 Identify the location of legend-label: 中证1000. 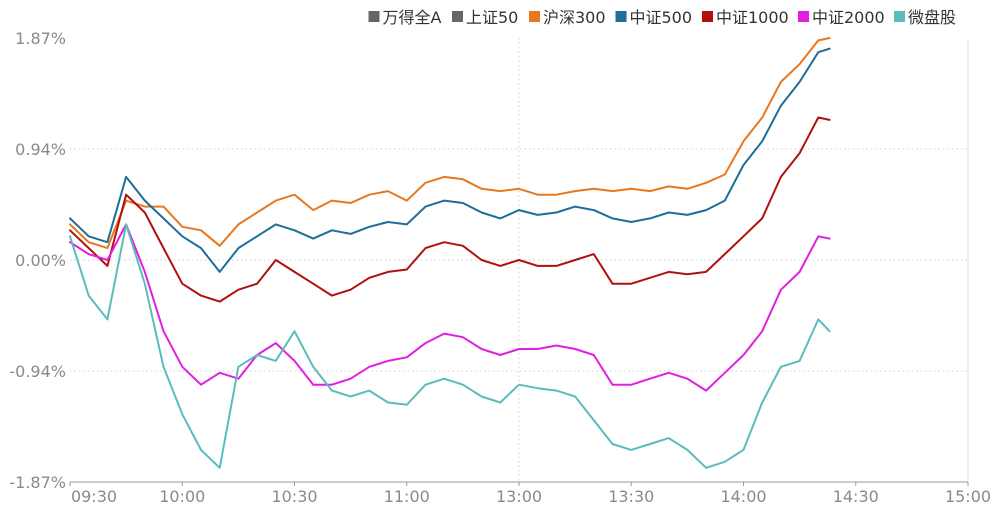
(752, 17).